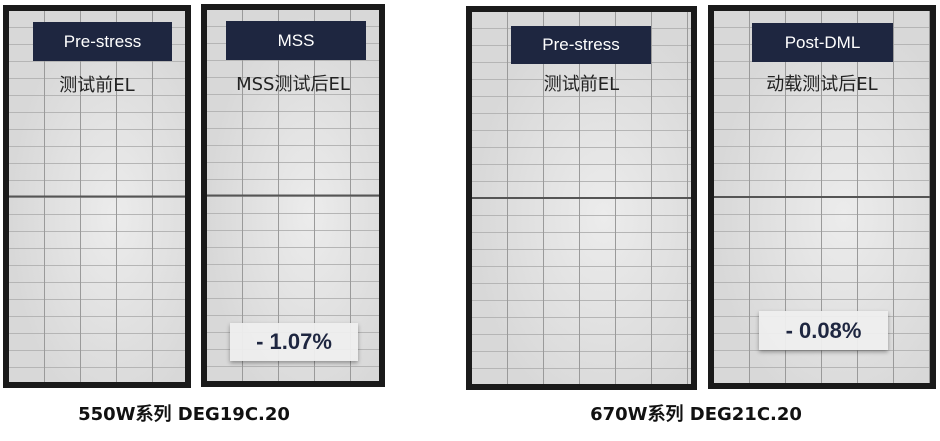  I want to click on stage-tag: MSS, so click(296, 40).